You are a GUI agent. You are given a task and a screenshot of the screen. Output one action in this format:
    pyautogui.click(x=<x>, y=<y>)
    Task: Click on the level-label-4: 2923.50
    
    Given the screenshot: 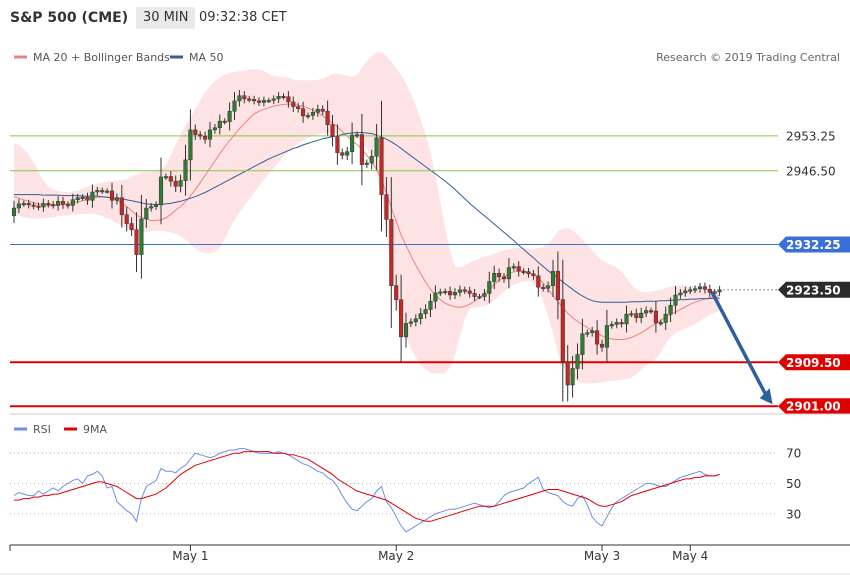 What is the action you would take?
    pyautogui.click(x=813, y=290)
    